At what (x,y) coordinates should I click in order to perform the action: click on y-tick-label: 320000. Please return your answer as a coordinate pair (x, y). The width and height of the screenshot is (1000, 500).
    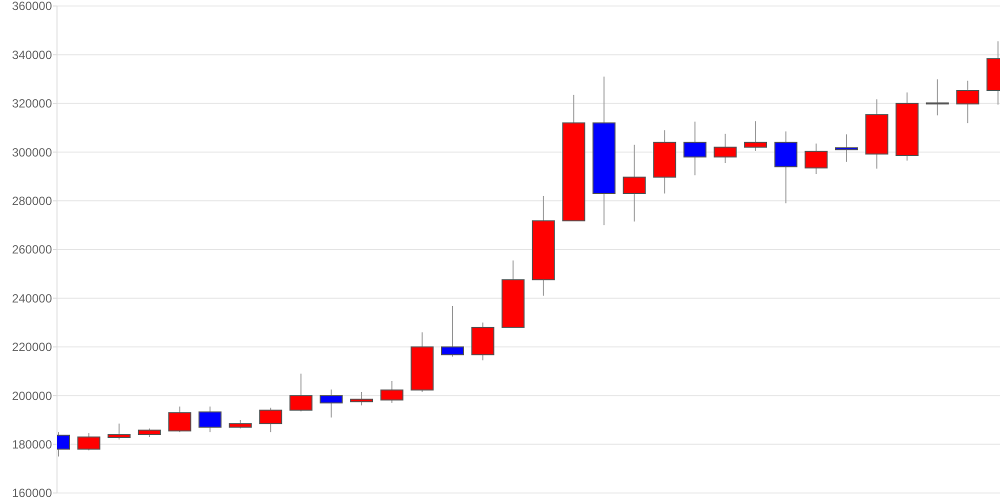
    Looking at the image, I should click on (32, 103).